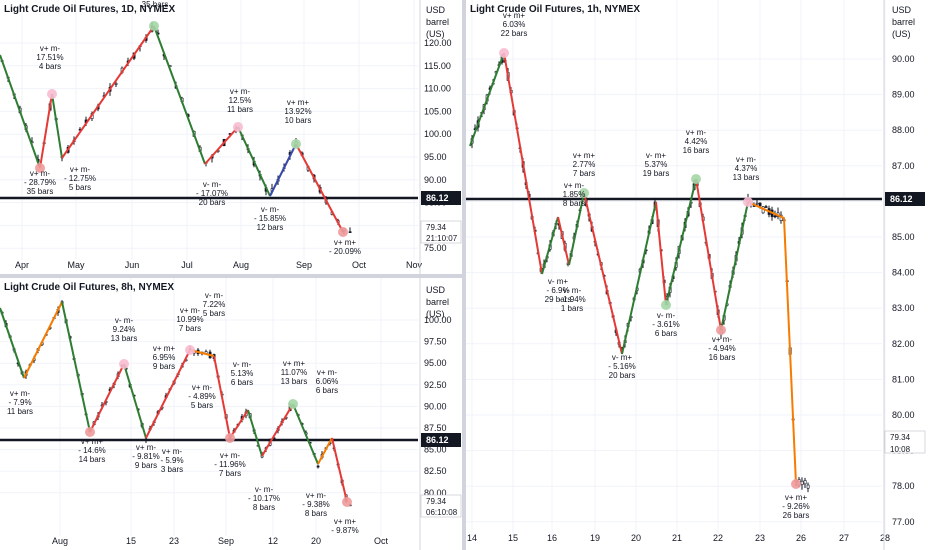  What do you see at coordinates (901, 199) in the screenshot?
I see `level-tag: 86.12` at bounding box center [901, 199].